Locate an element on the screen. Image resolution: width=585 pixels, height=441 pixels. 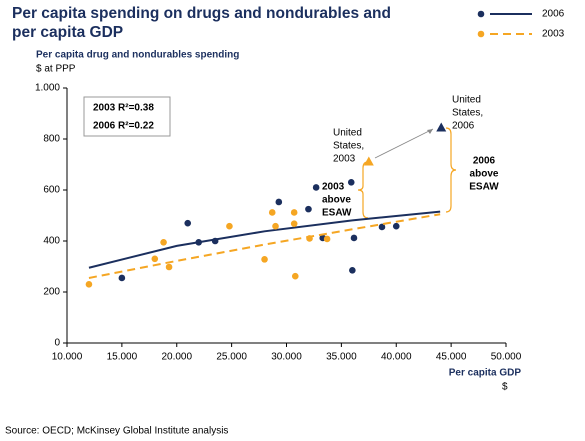
y-axis-label: Per capita drug and nondurables spending is located at coordinates (137, 55).